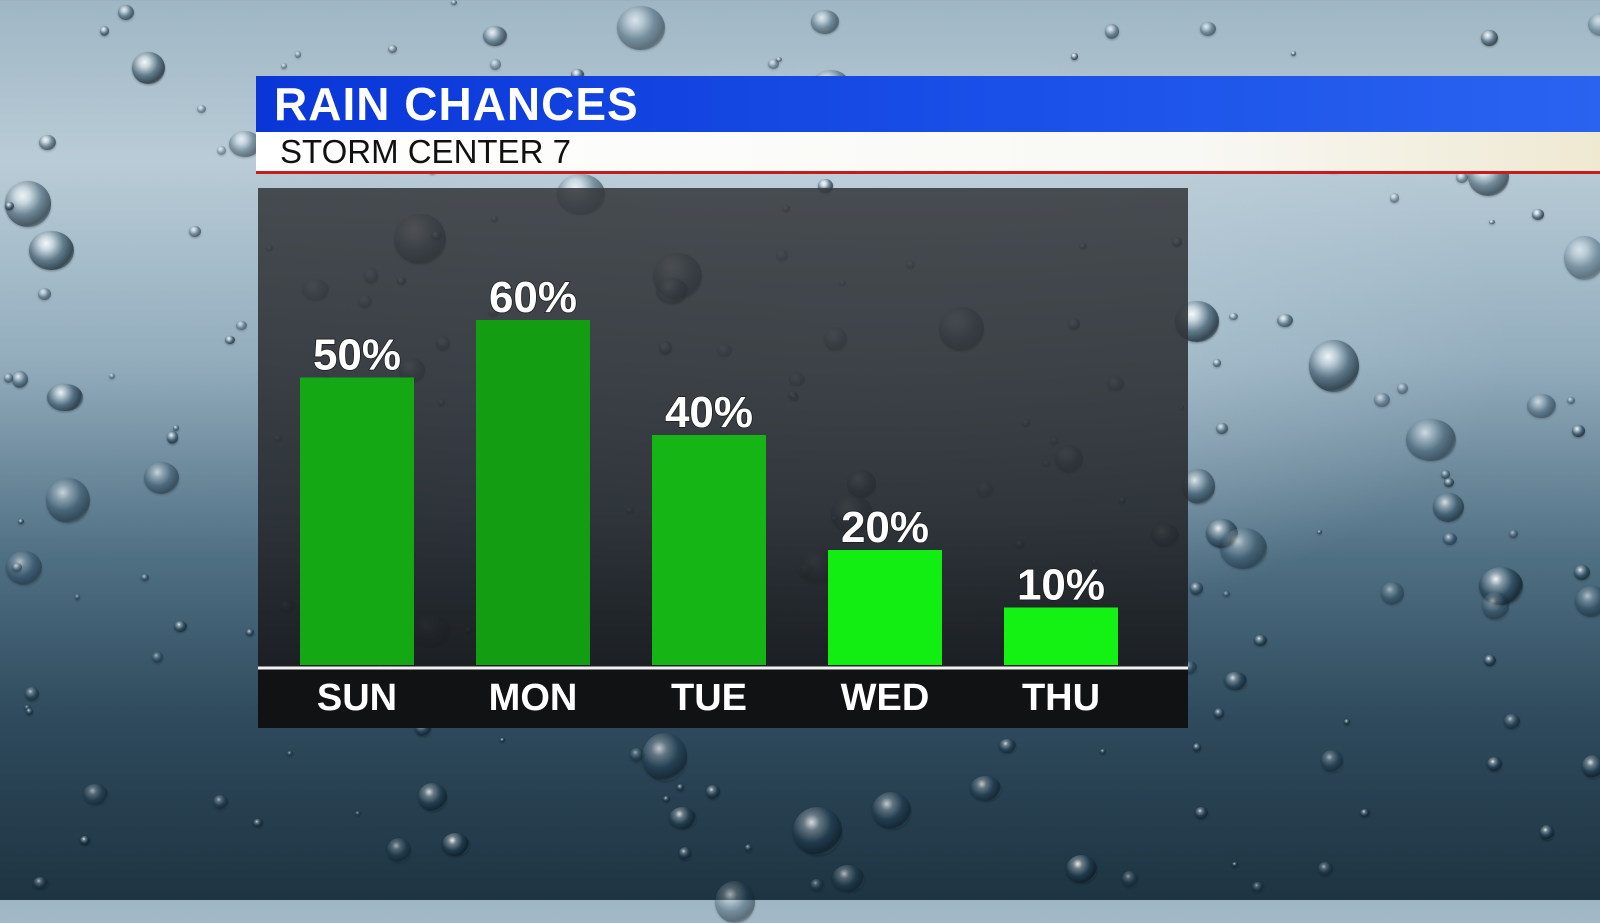  Describe the element at coordinates (1061, 585) in the screenshot. I see `data-label-thu: 10%` at that location.